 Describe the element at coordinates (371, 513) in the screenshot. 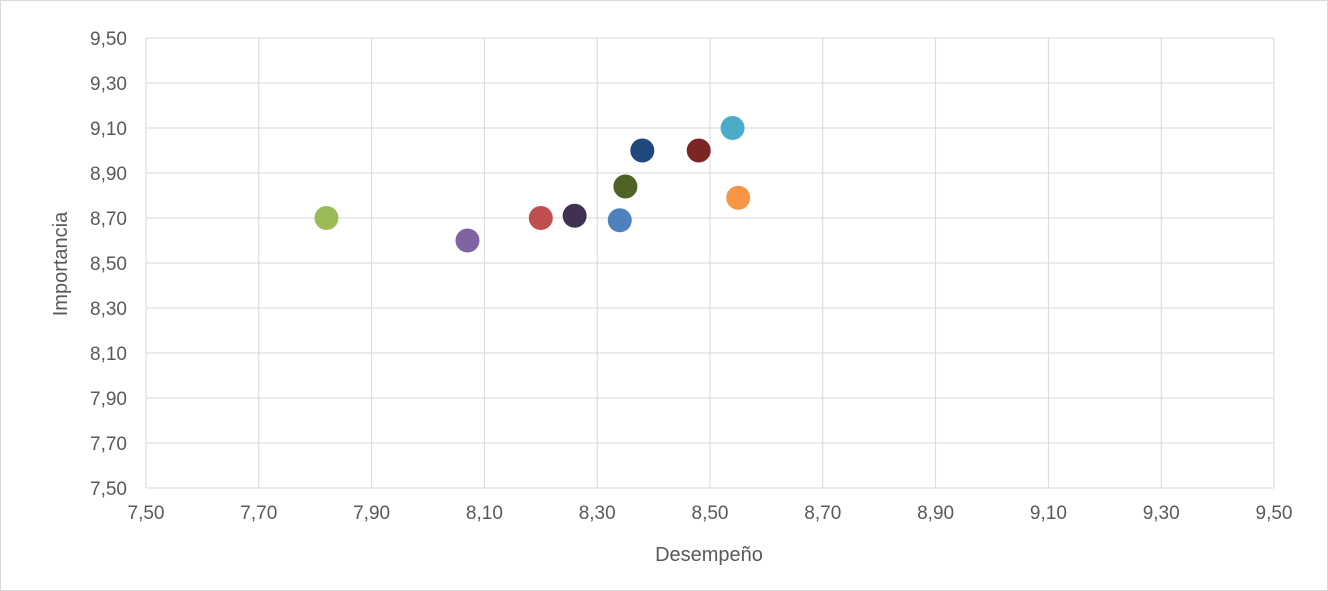

I see `x-tick-label: 7,90` at that location.